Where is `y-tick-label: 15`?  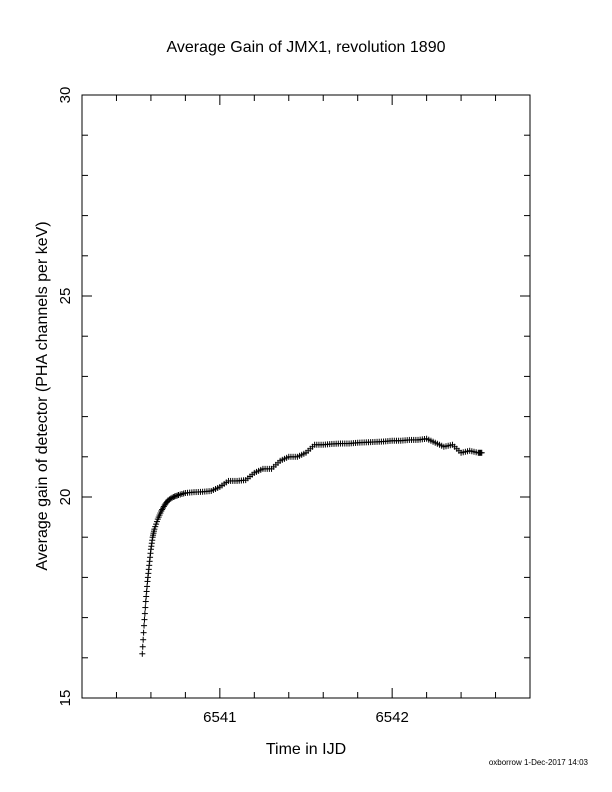
y-tick-label: 15 is located at coordinates (65, 698).